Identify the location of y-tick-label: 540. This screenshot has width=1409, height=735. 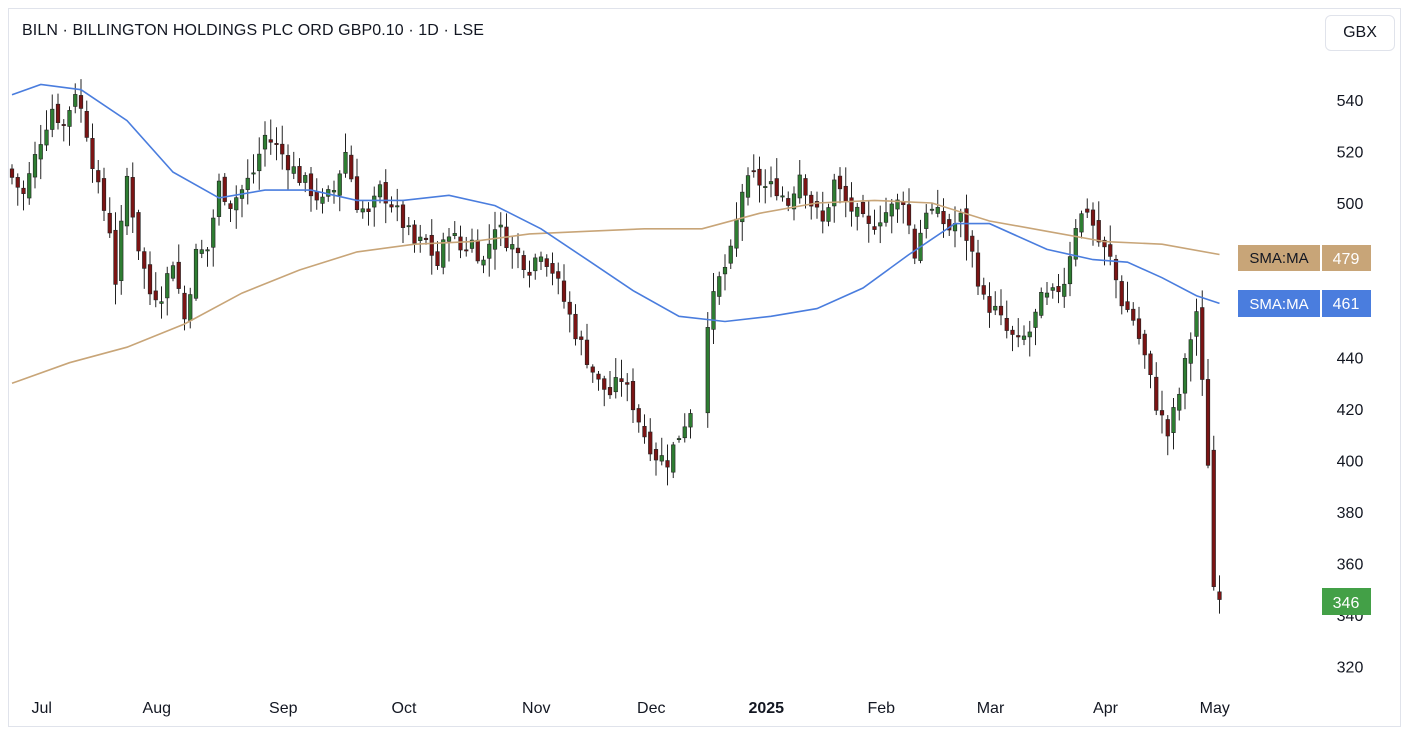
(1350, 101).